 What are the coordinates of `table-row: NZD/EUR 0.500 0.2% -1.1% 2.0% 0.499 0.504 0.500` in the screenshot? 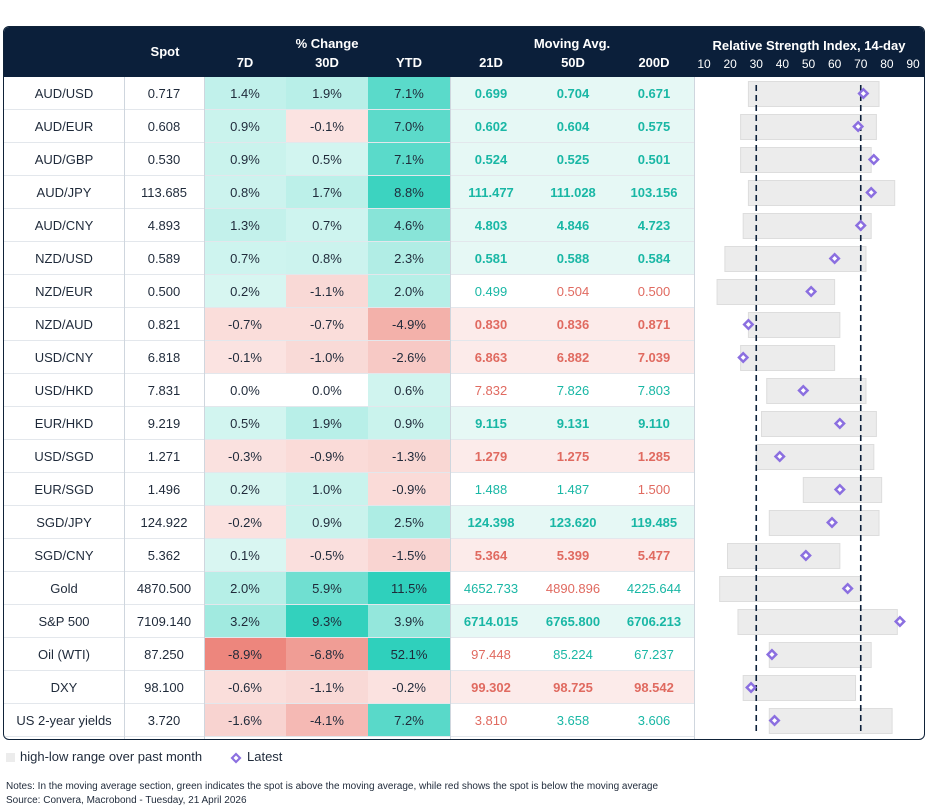 It's located at (464, 291).